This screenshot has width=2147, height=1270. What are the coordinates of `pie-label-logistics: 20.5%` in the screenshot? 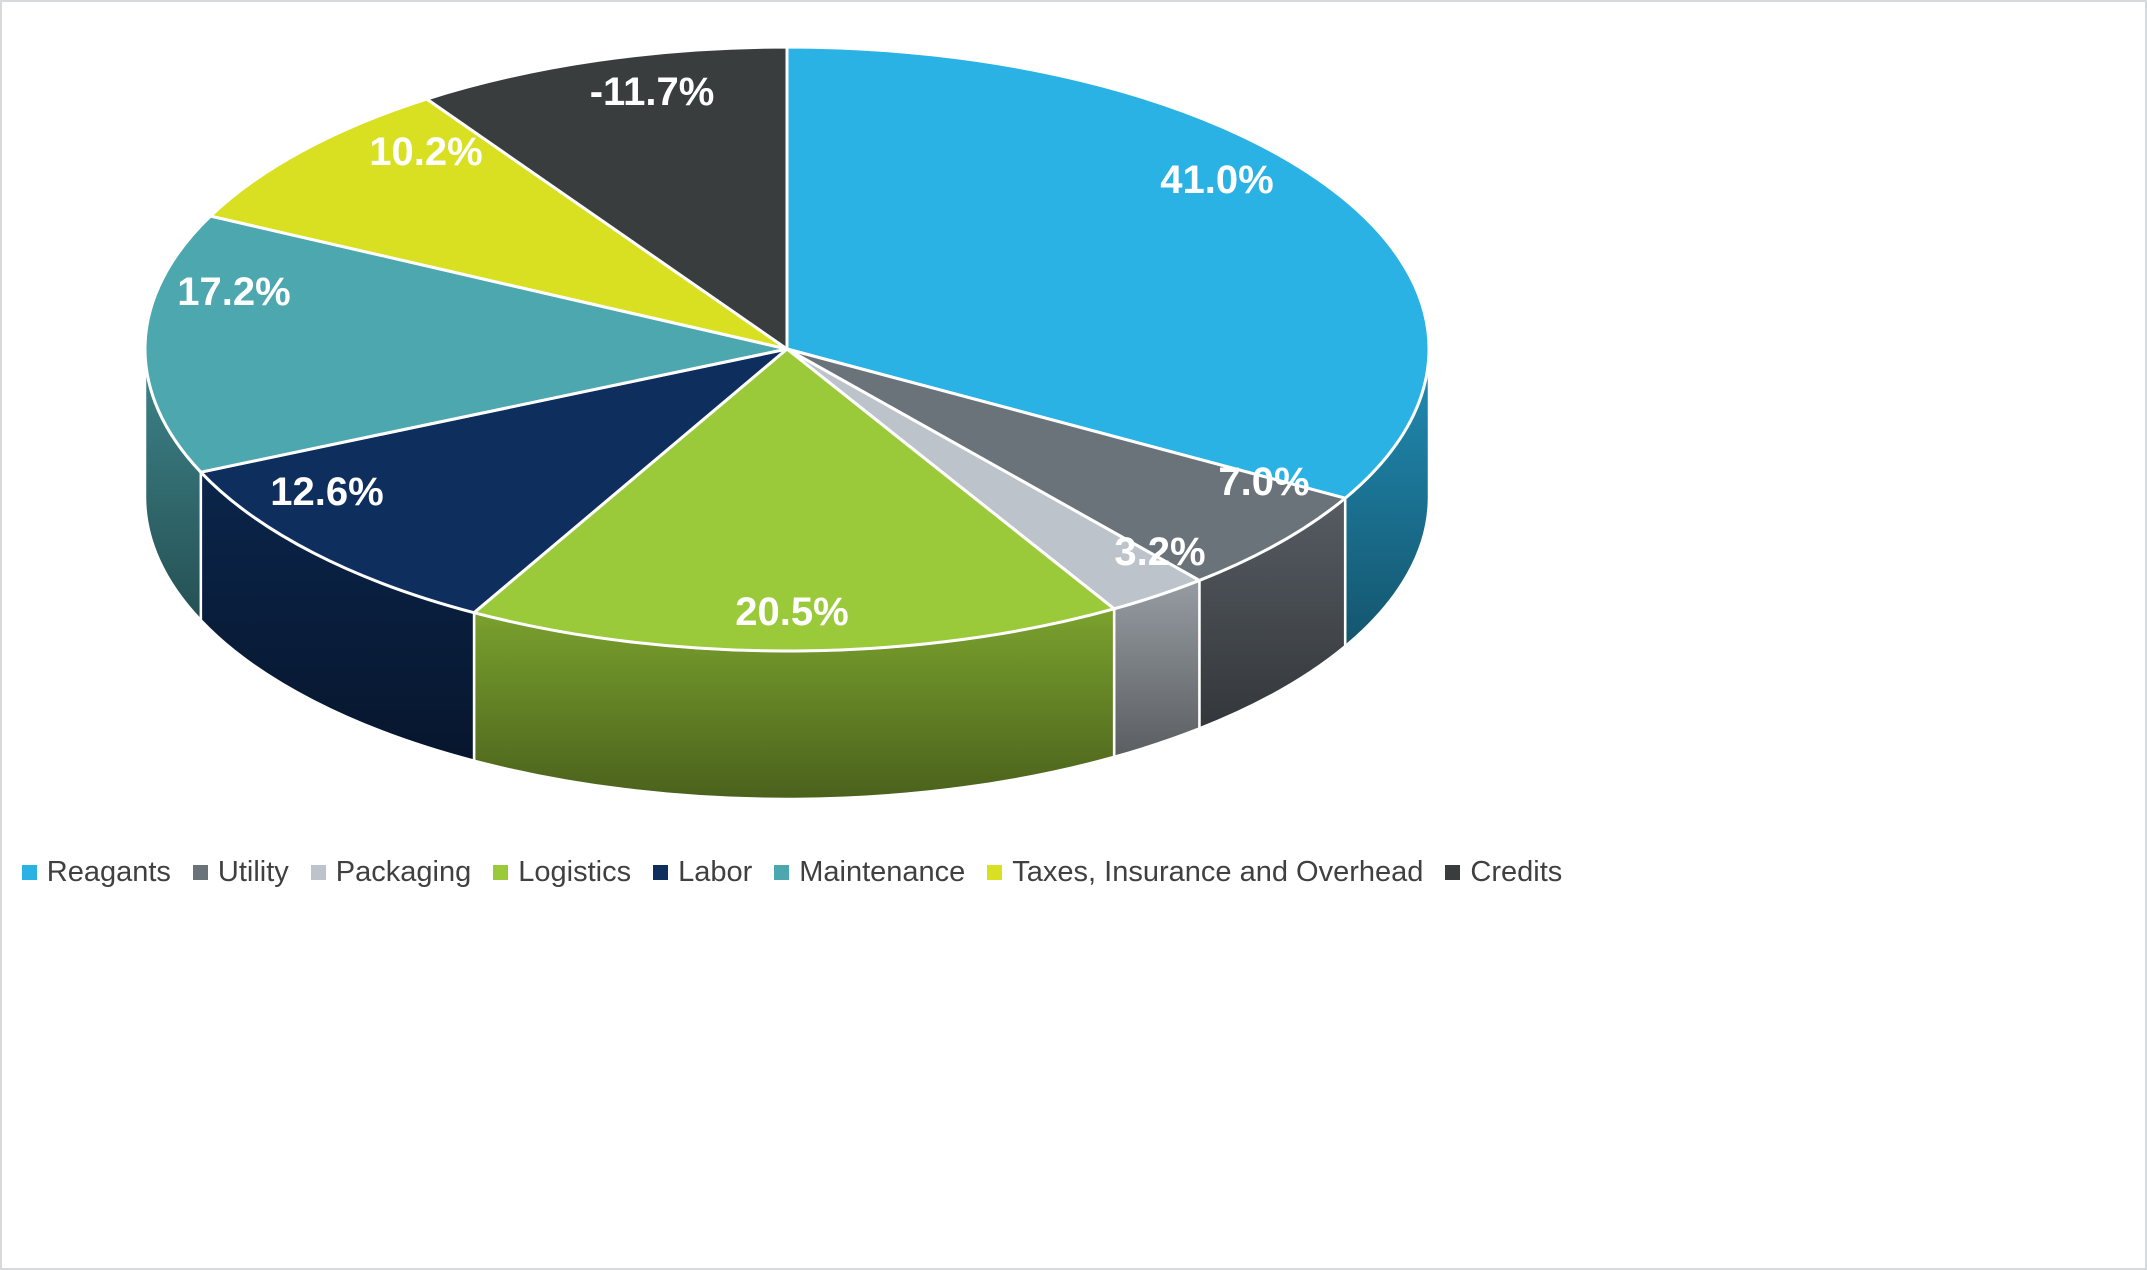 It's located at (791, 612).